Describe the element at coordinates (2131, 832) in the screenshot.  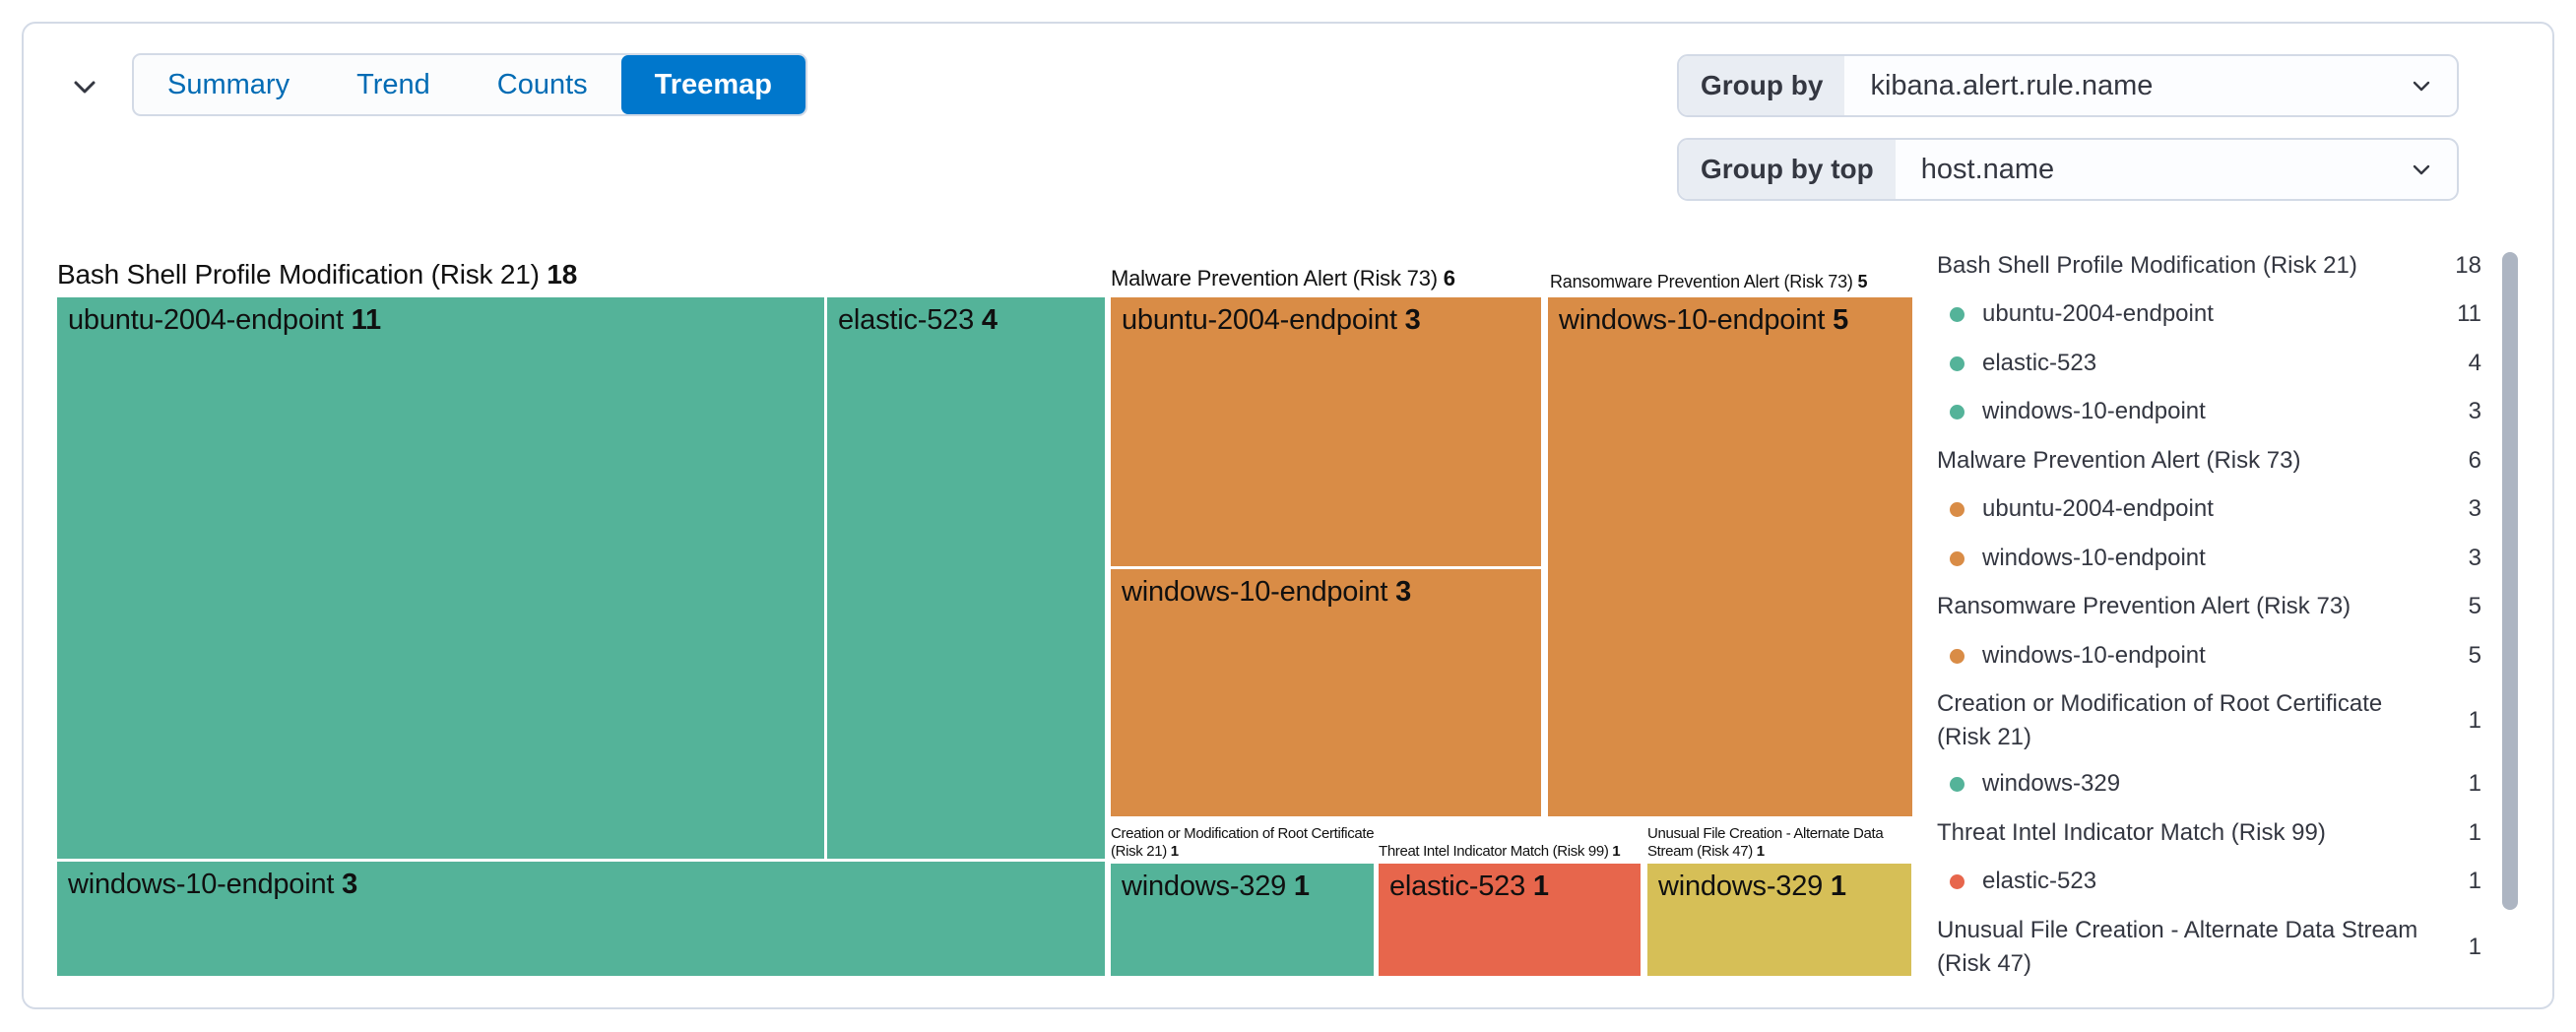
I see `legend-label: Threat Intel Indicator Match (Risk 99)` at that location.